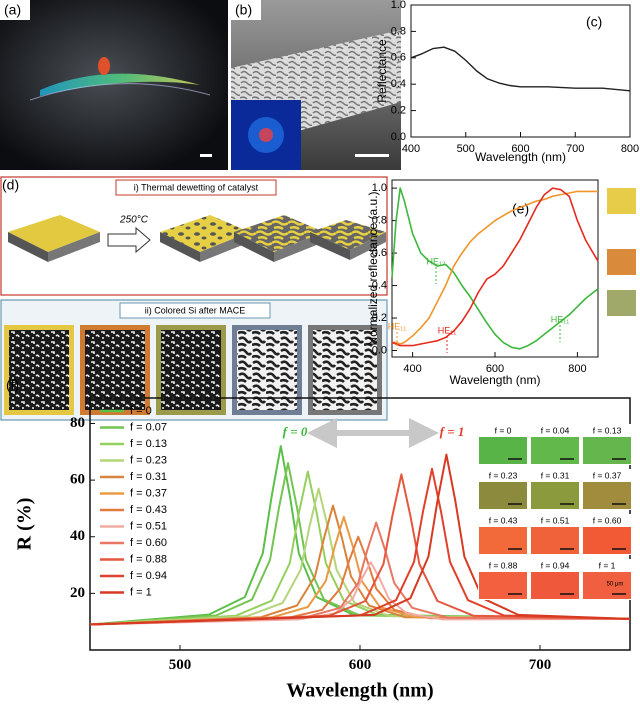 The height and width of the screenshot is (711, 640). Describe the element at coordinates (148, 493) in the screenshot. I see `legend-label: f = 0.37` at that location.